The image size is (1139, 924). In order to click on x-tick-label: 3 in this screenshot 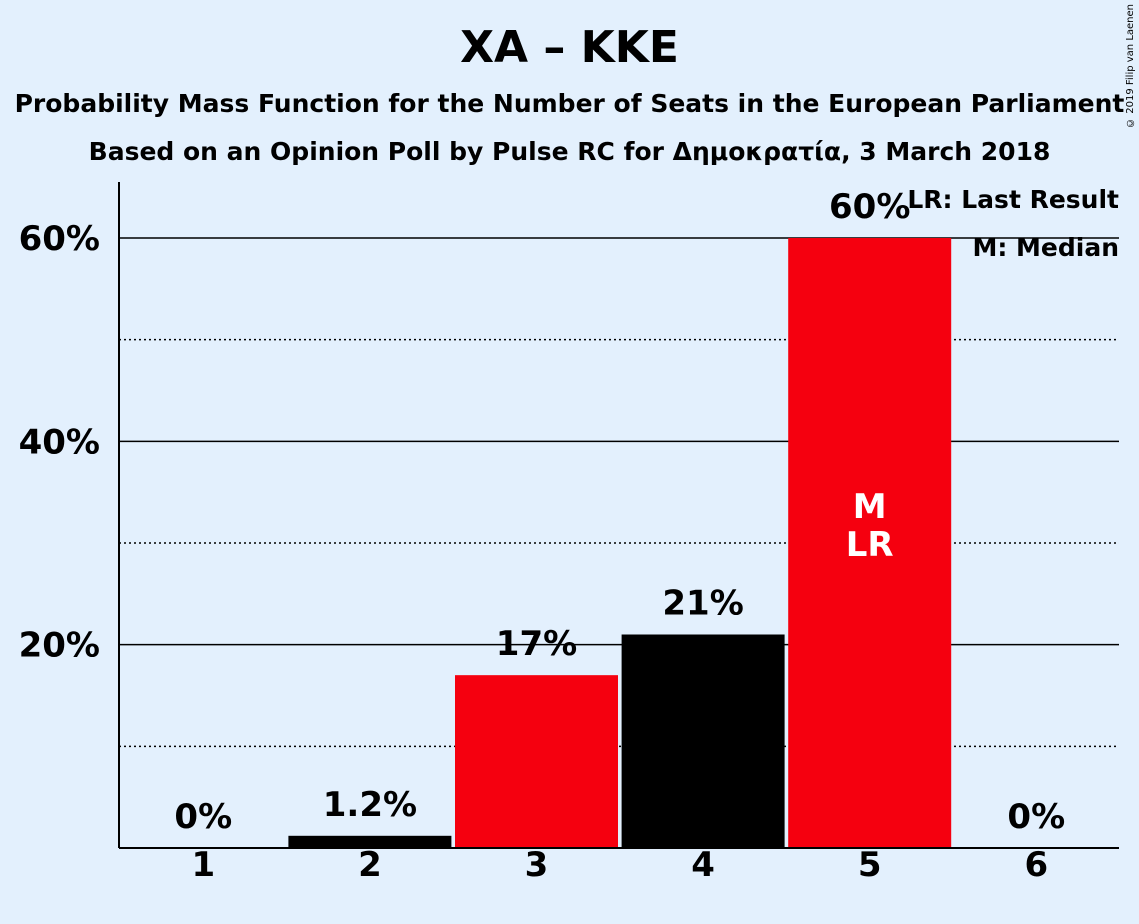, I will do `click(537, 865)`.